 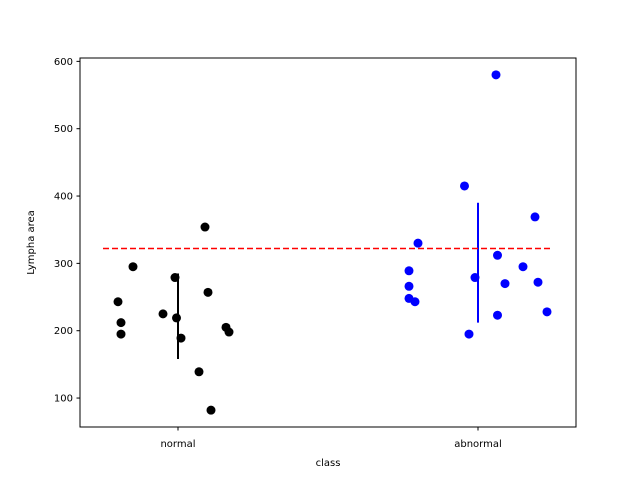 What do you see at coordinates (177, 444) in the screenshot?
I see `x-tick-label: normal` at bounding box center [177, 444].